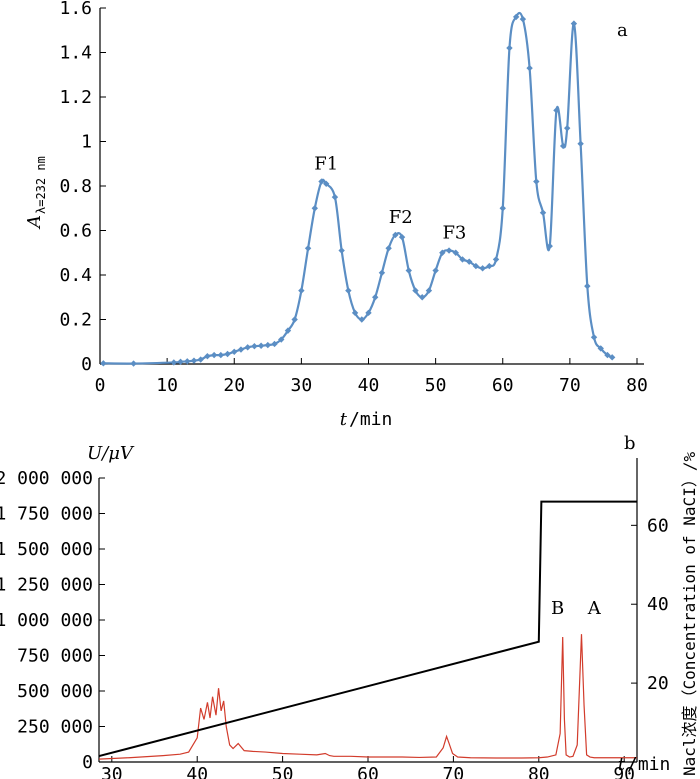 The height and width of the screenshot is (779, 700). Describe the element at coordinates (87, 762) in the screenshot. I see `b-y-tick-label: 0` at that location.